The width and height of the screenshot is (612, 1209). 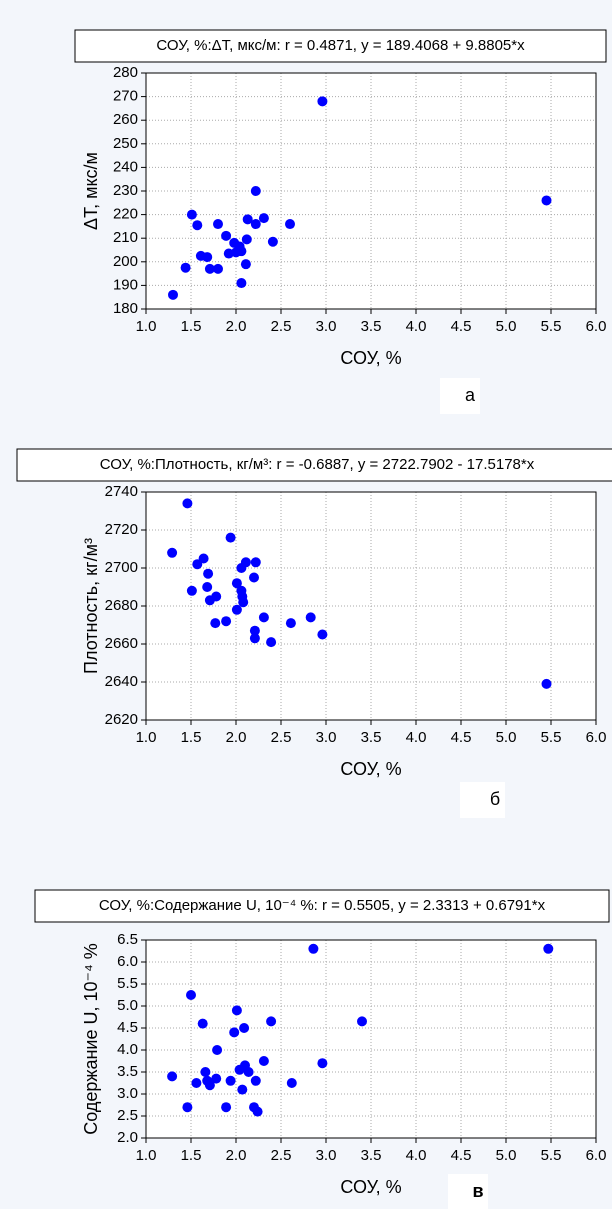 What do you see at coordinates (121, 529) in the screenshot?
I see `y-tick-label: 2720` at bounding box center [121, 529].